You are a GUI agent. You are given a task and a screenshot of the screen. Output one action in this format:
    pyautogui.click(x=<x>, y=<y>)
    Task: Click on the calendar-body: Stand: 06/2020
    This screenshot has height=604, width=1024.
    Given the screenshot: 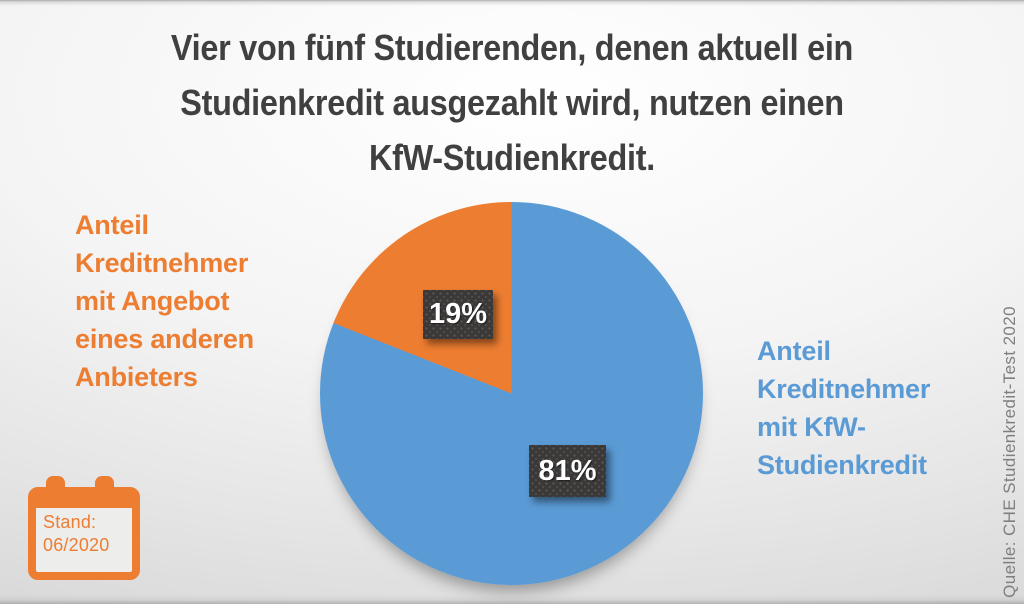 What is the action you would take?
    pyautogui.click(x=84, y=533)
    